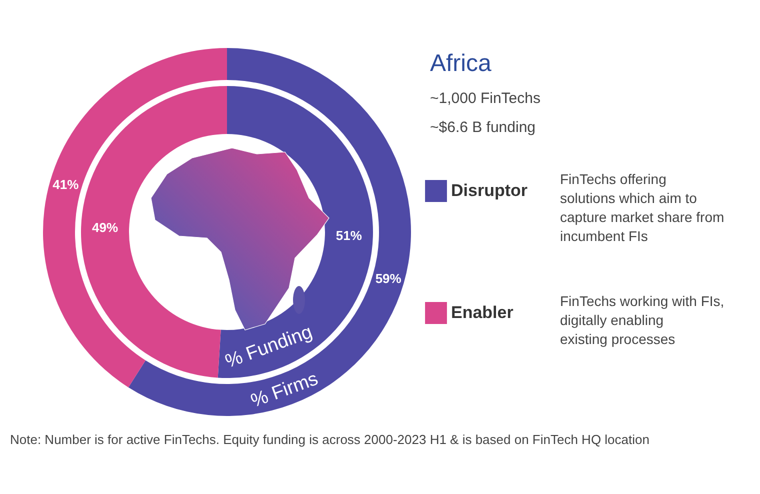 Image resolution: width=760 pixels, height=494 pixels. Describe the element at coordinates (66, 184) in the screenshot. I see `data-label: 41%` at that location.